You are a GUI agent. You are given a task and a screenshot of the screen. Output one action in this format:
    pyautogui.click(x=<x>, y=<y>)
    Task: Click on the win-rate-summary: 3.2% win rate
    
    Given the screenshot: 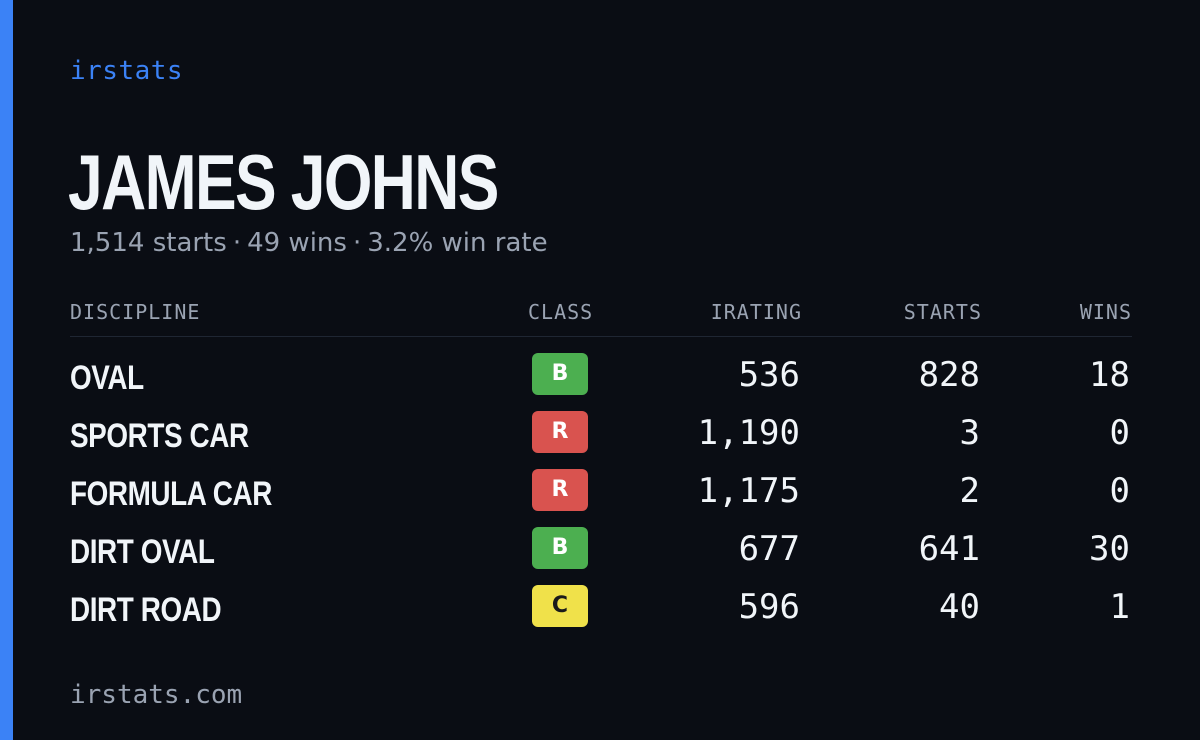 What is the action you would take?
    pyautogui.click(x=457, y=243)
    